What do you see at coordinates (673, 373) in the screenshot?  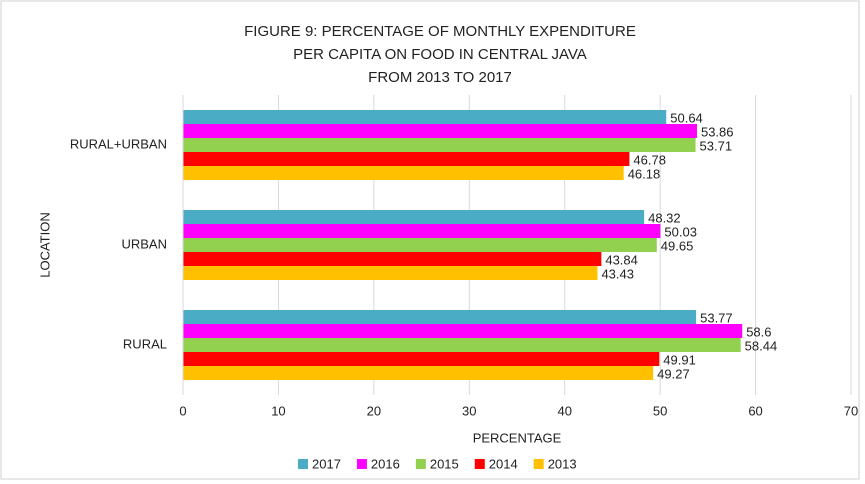 I see `value-label: 49.27` at bounding box center [673, 373].